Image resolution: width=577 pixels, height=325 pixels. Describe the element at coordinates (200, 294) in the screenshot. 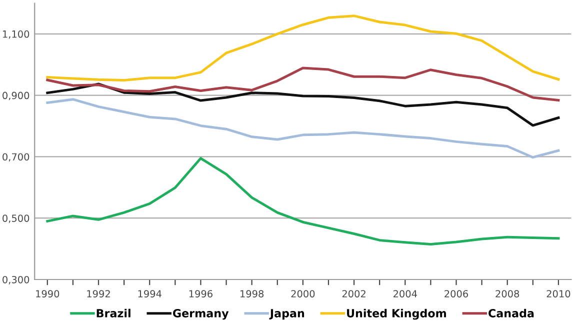

I see `x-tick-label: 1996` at that location.